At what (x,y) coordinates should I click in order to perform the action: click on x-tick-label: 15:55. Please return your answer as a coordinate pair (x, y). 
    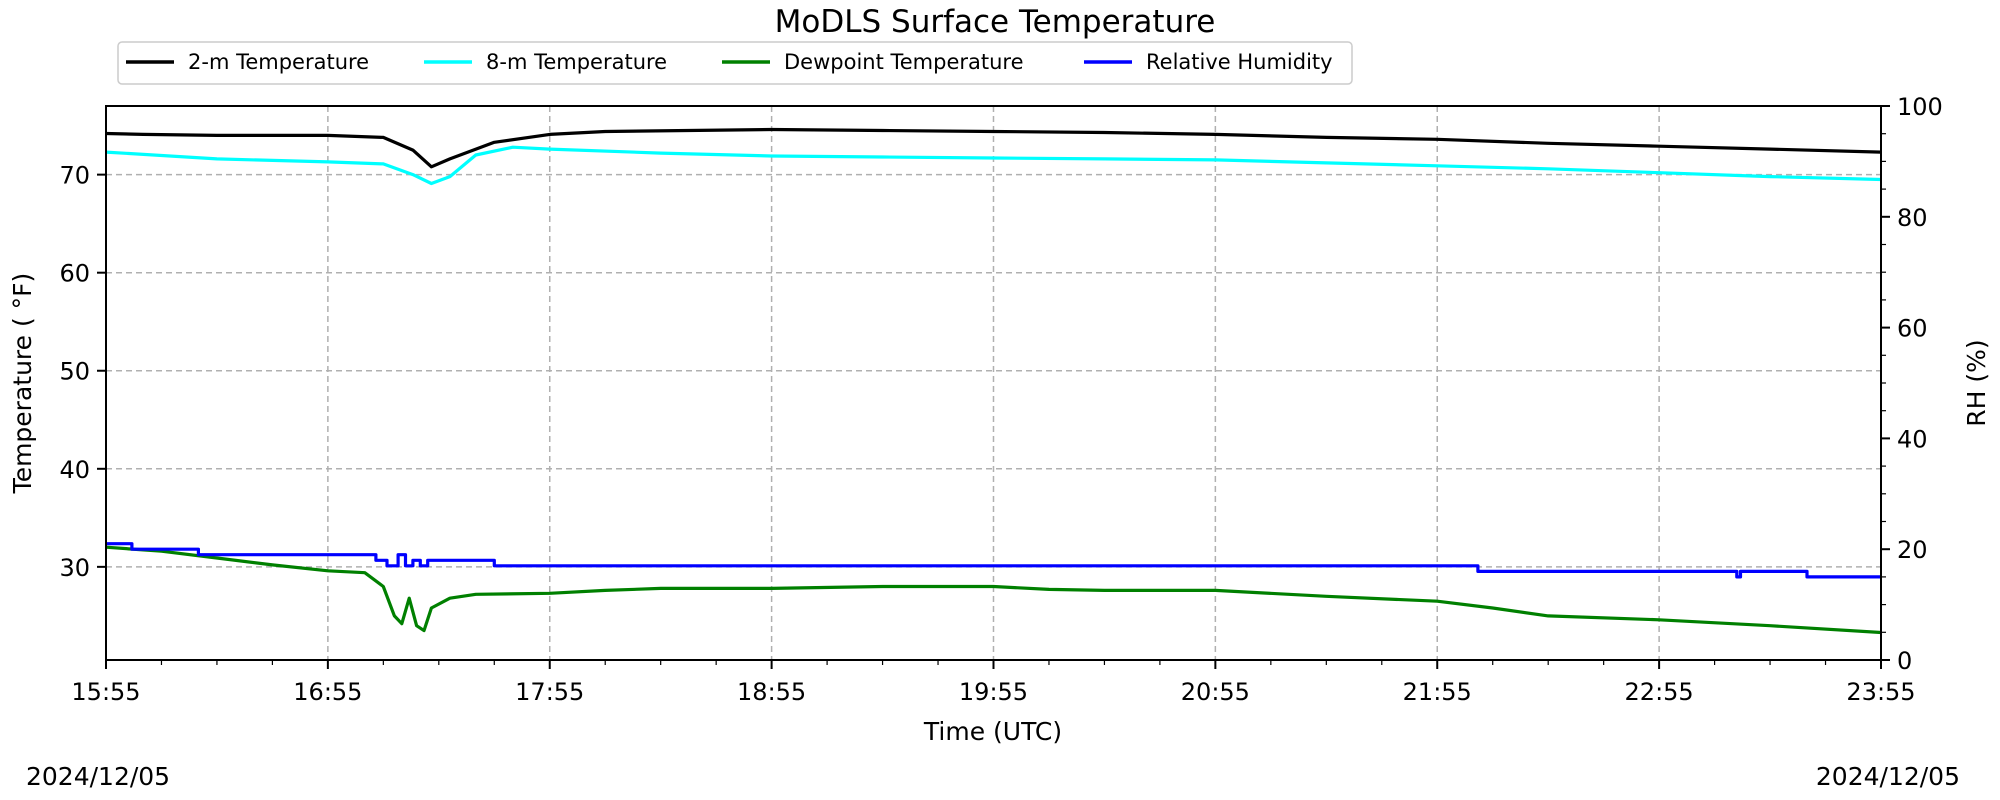
    Looking at the image, I should click on (105, 692).